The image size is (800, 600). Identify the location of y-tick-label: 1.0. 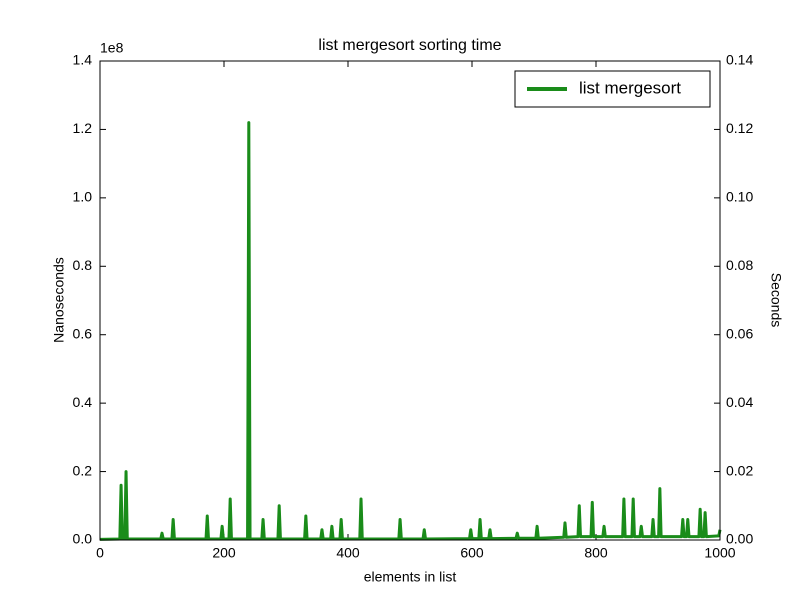
(83, 197).